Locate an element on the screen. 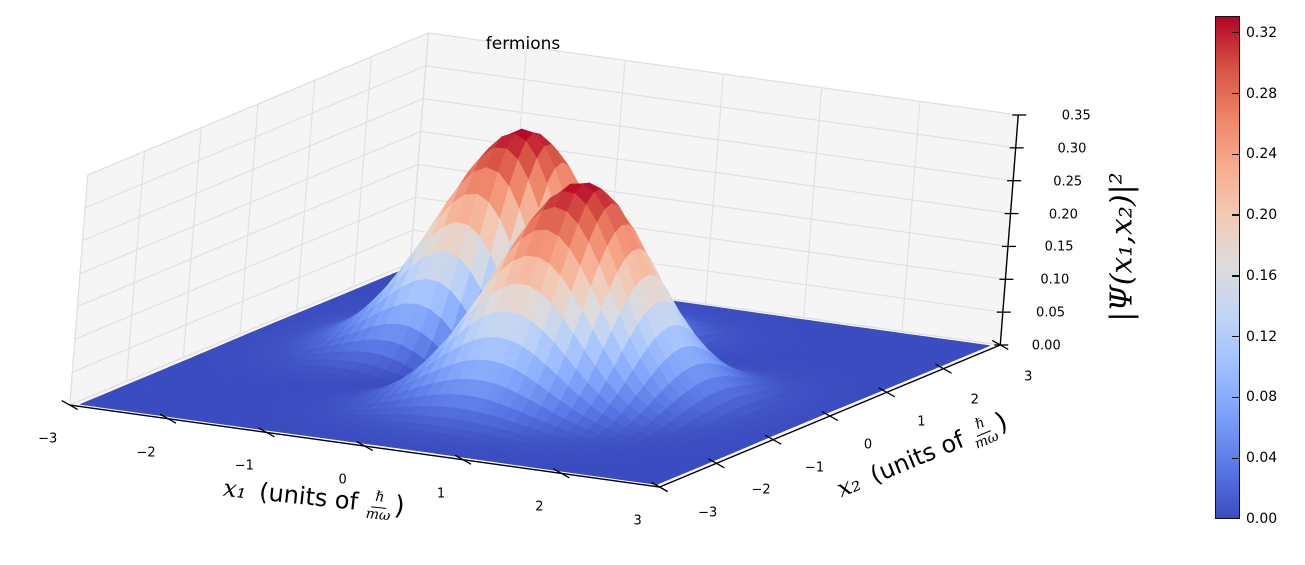 This screenshot has height=565, width=1305. x1-symbol: x₁ is located at coordinates (234, 488).